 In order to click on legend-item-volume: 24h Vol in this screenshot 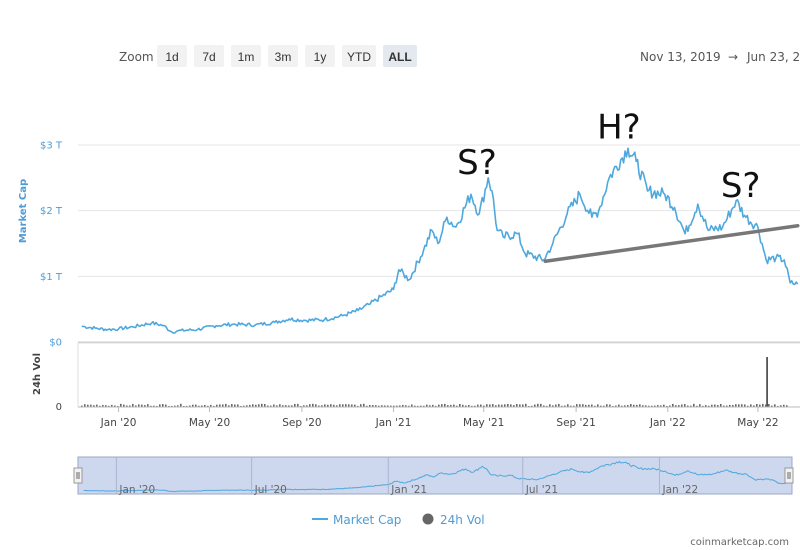, I will do `click(453, 520)`.